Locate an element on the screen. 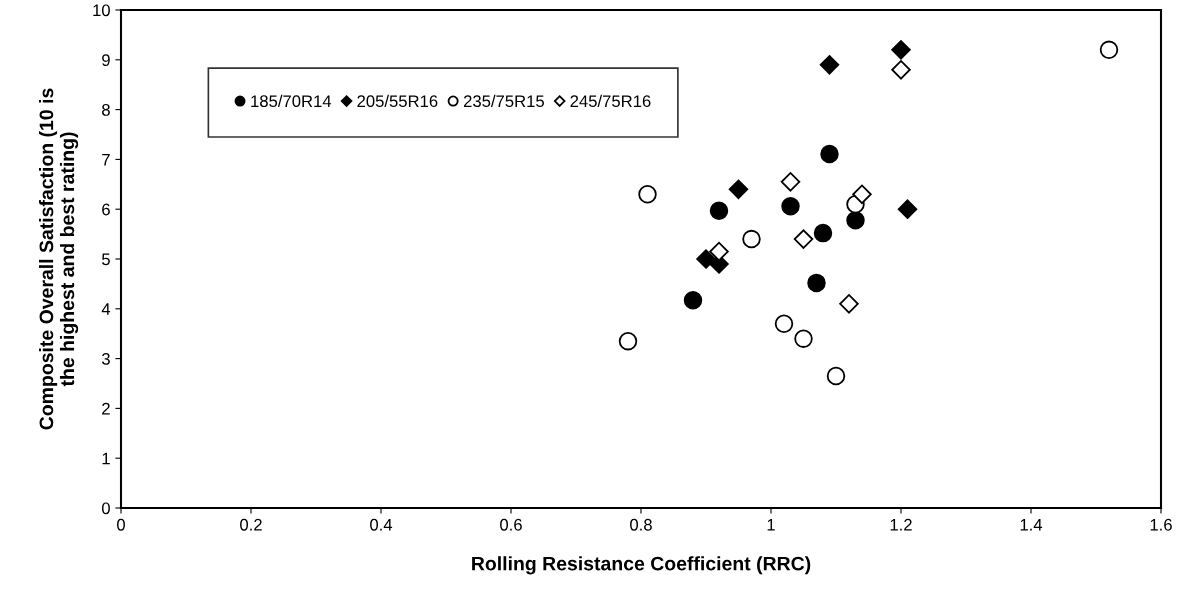  y-tick-label: 8 is located at coordinates (106, 110).